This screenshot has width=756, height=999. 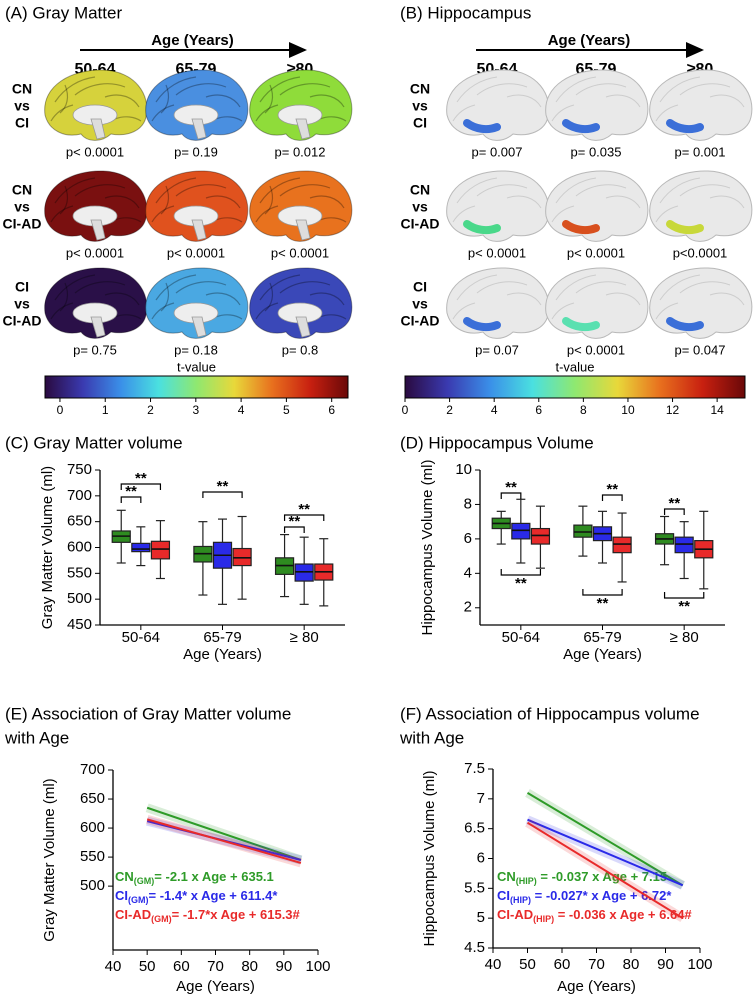 What do you see at coordinates (583, 410) in the screenshot?
I see `colorbar-tick-label: 8` at bounding box center [583, 410].